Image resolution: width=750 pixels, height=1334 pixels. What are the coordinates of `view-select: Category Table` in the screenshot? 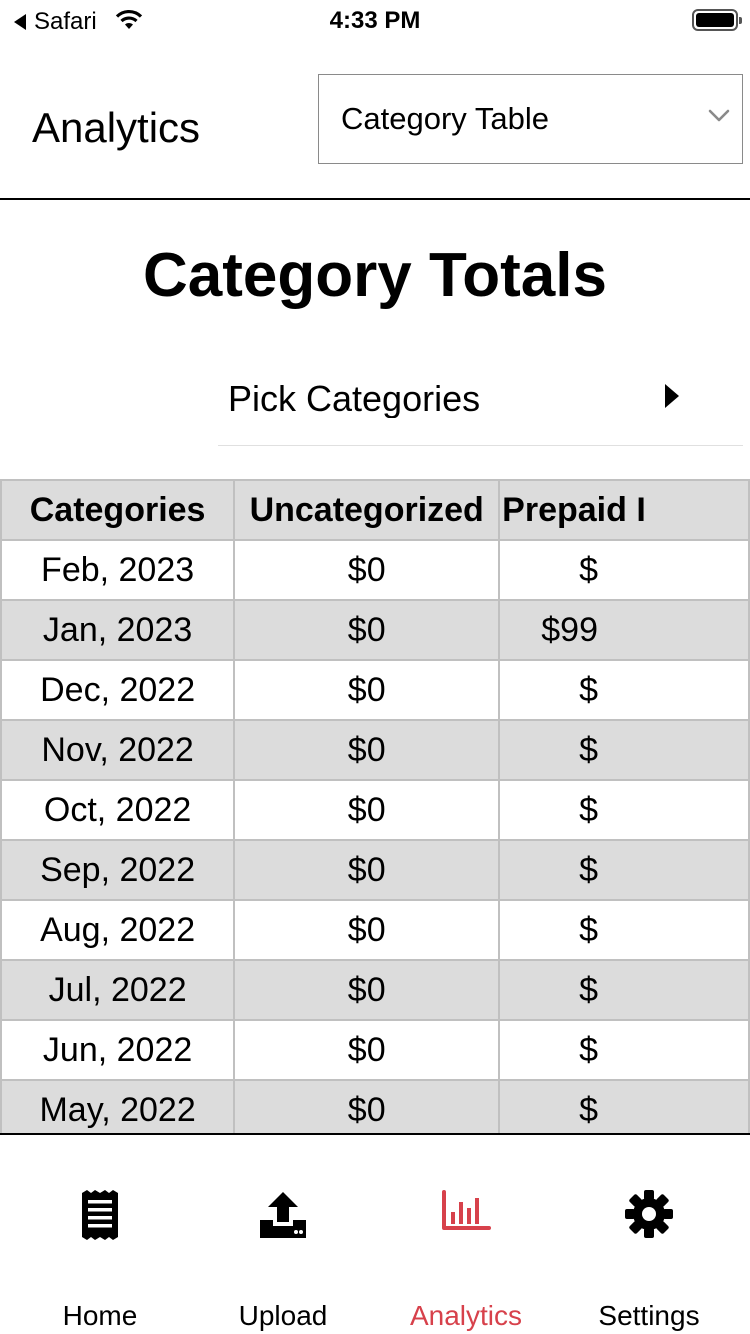 It's located at (530, 119).